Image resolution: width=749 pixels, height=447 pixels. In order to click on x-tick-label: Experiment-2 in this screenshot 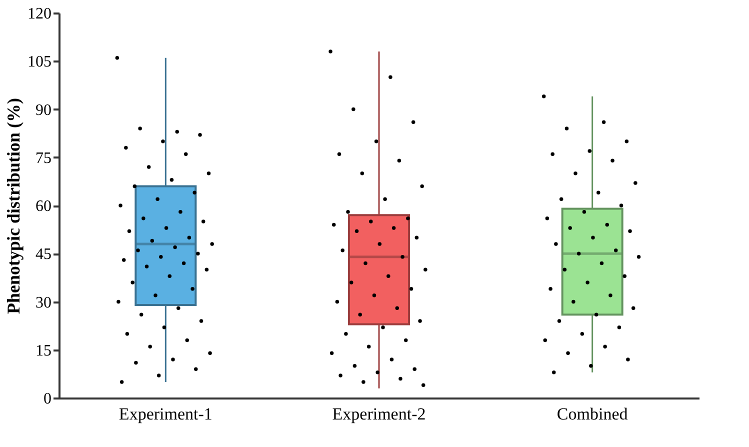, I will do `click(379, 414)`.